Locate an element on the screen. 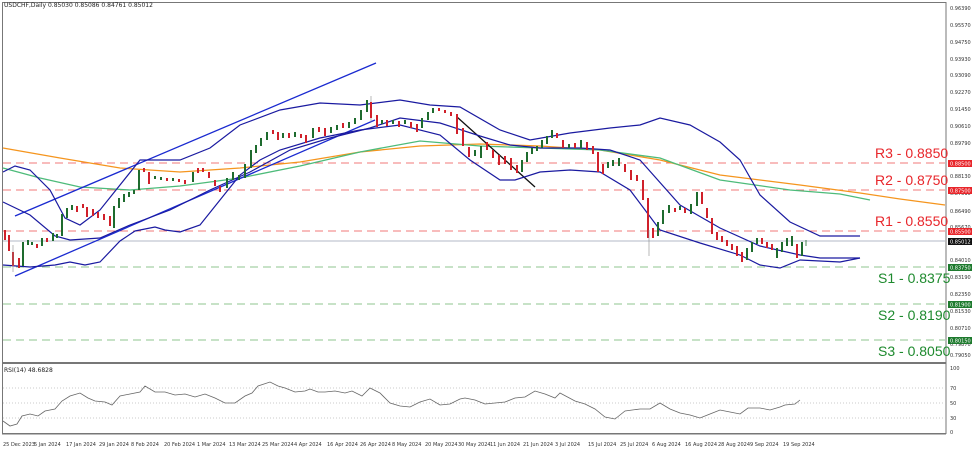 The height and width of the screenshot is (452, 975). svg-text: 6 Aug 2024 is located at coordinates (666, 445).